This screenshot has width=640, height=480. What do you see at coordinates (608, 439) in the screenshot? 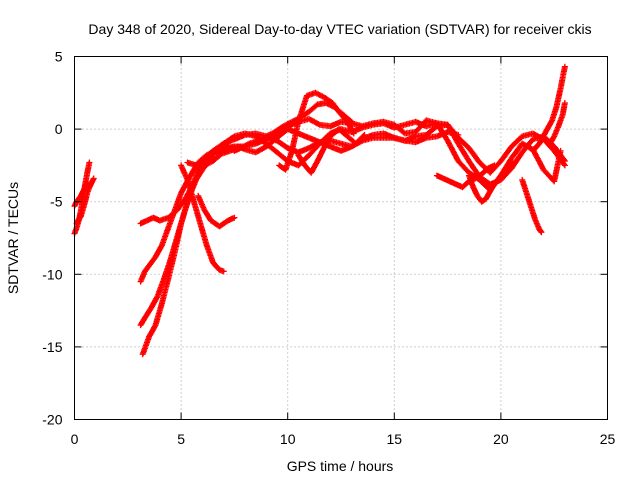
I see `x-tick-label: 25` at bounding box center [608, 439].